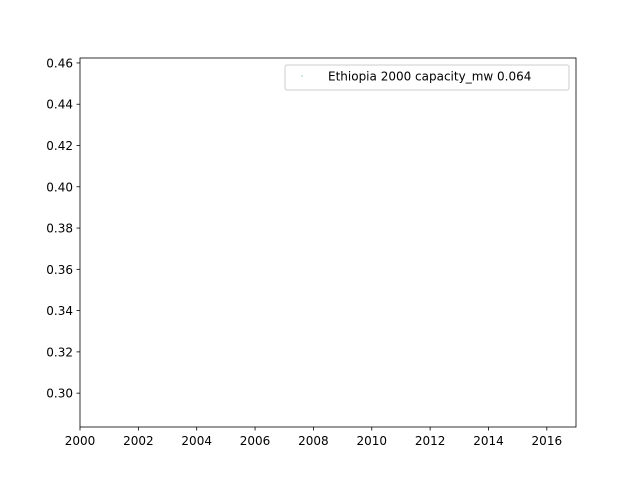 This screenshot has height=480, width=640. Describe the element at coordinates (59, 311) in the screenshot. I see `y-tick-label: 0.34` at that location.